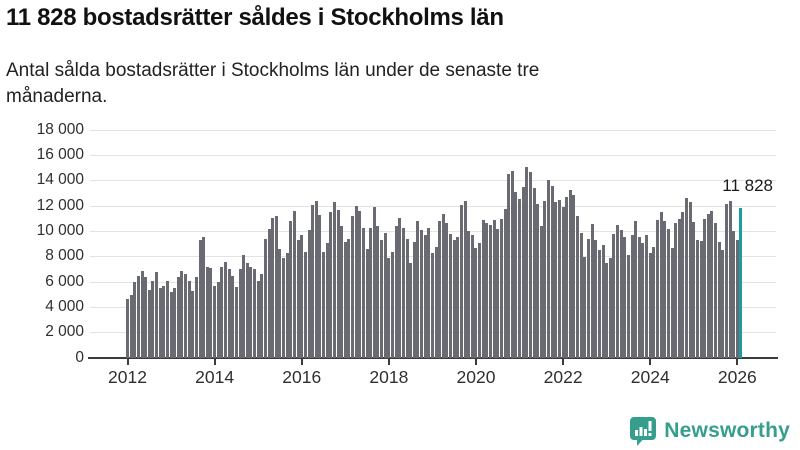 The image size is (800, 450). I want to click on y-tick-label: 14 000, so click(60, 180).